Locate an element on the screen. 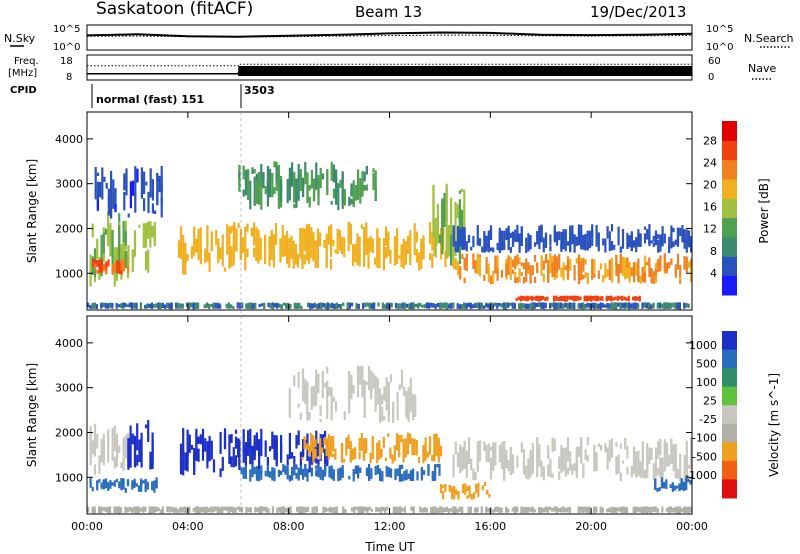  power-y-axis-label: Slant Range [km] is located at coordinates (32, 211).